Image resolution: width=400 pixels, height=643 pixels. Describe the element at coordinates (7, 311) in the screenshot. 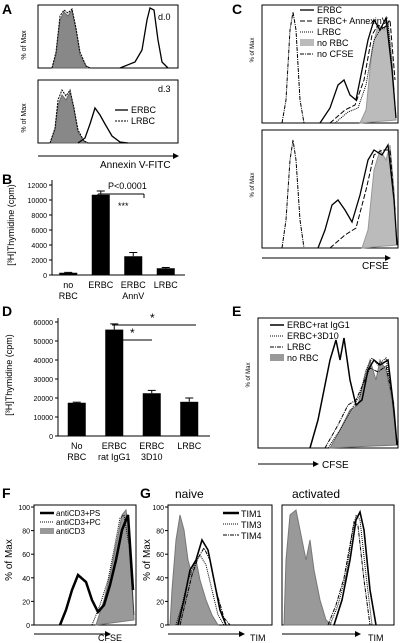

I see `panel-d-letter: D` at that location.